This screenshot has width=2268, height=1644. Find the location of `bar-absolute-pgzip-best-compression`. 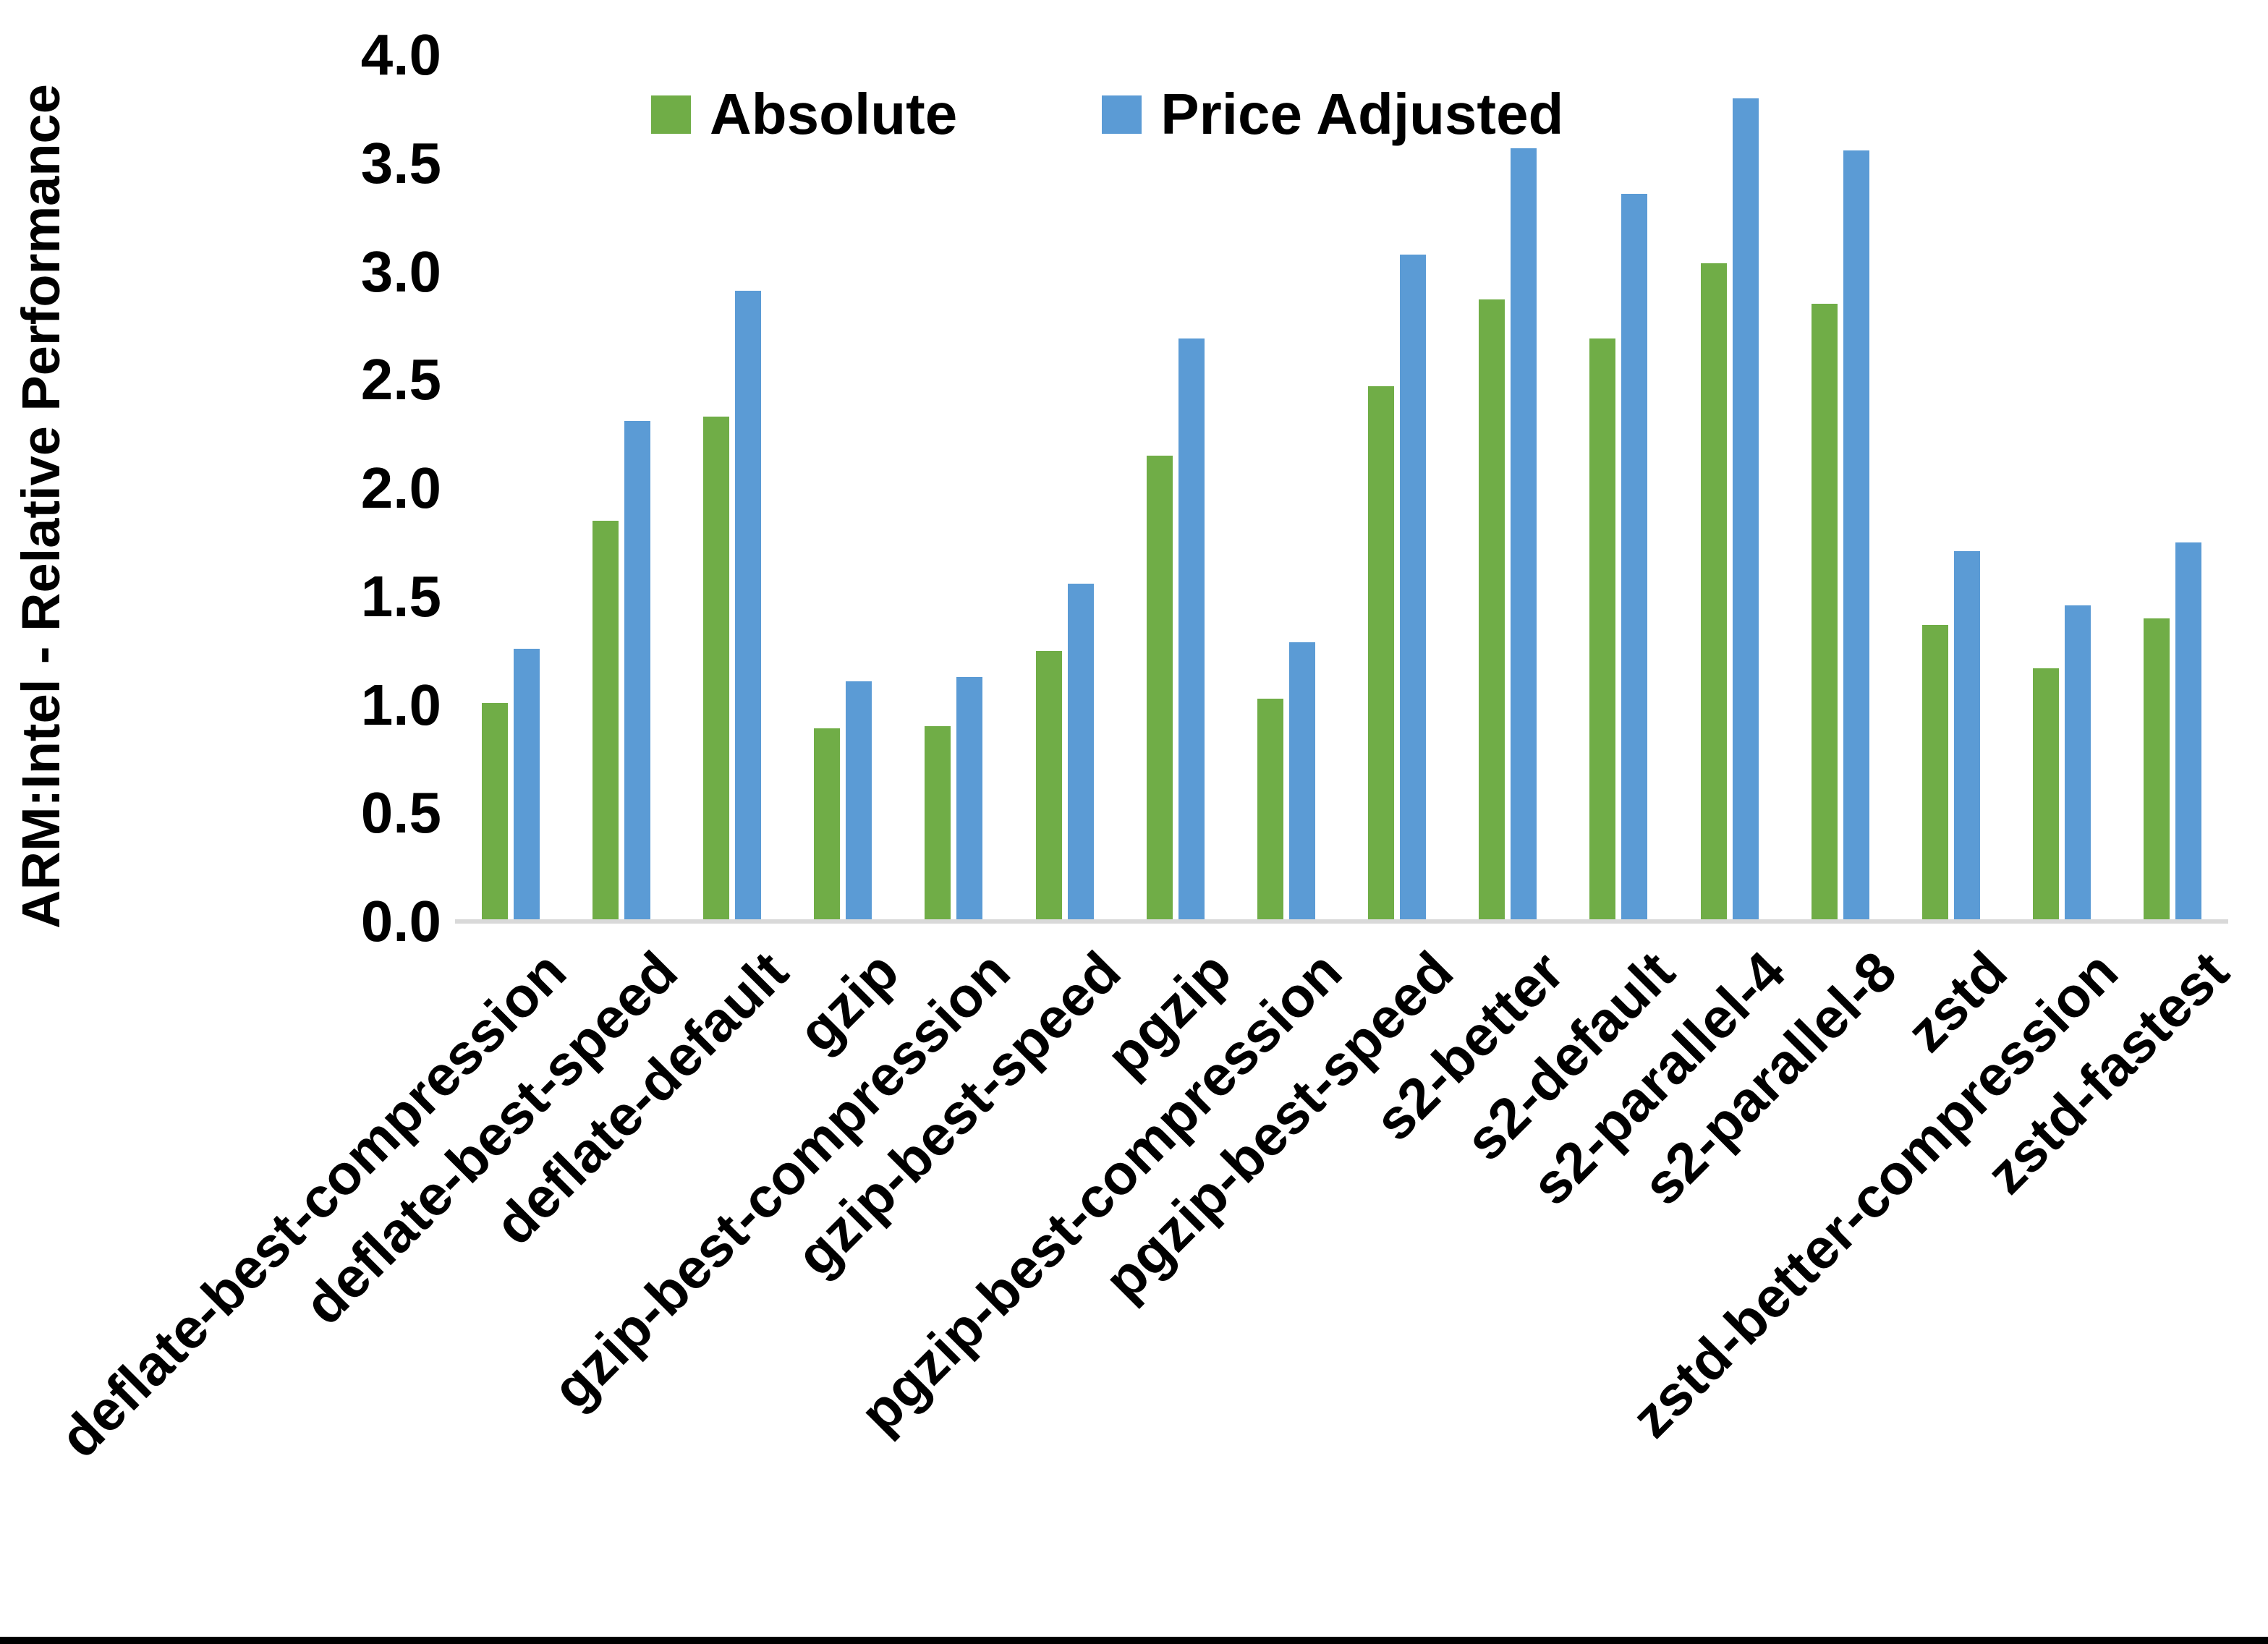

bar-absolute-pgzip-best-compression is located at coordinates (1270, 810).